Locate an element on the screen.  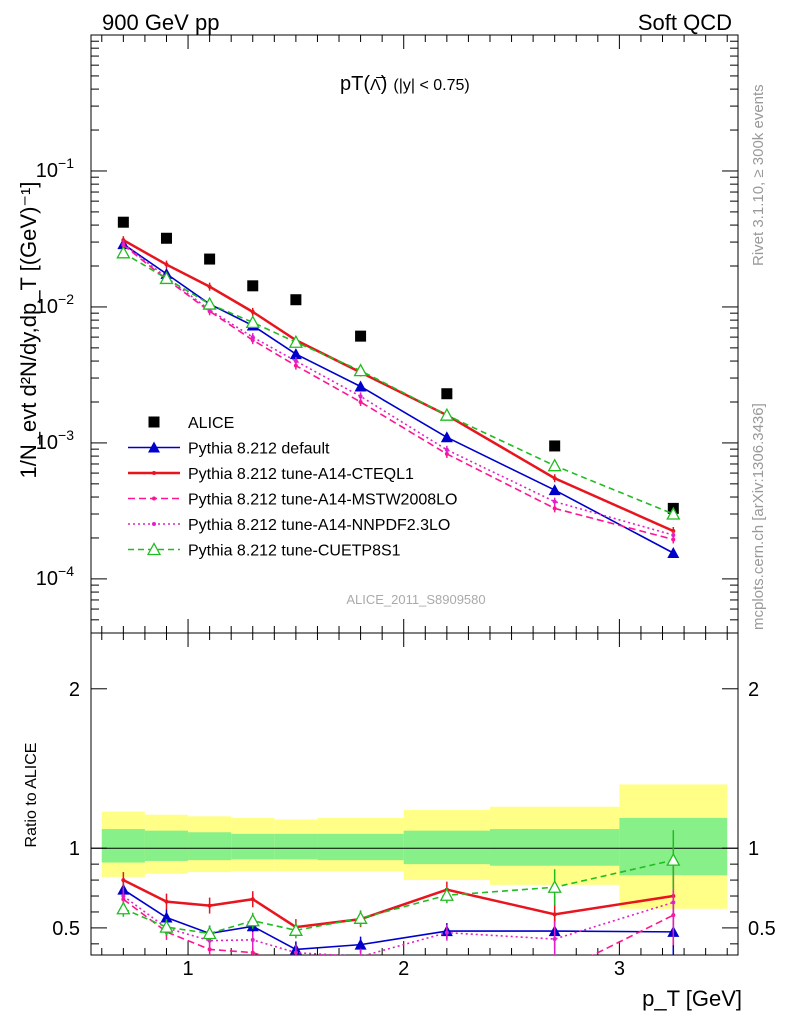
legend-entry: Pythia 8.212 tune-A14-NNPDF2.3LO is located at coordinates (289, 525).